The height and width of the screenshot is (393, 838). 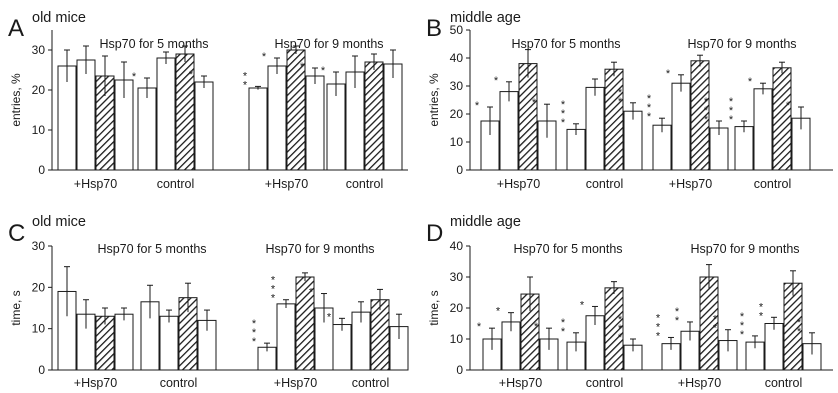 What do you see at coordinates (434, 28) in the screenshot?
I see `panel-letter: B` at bounding box center [434, 28].